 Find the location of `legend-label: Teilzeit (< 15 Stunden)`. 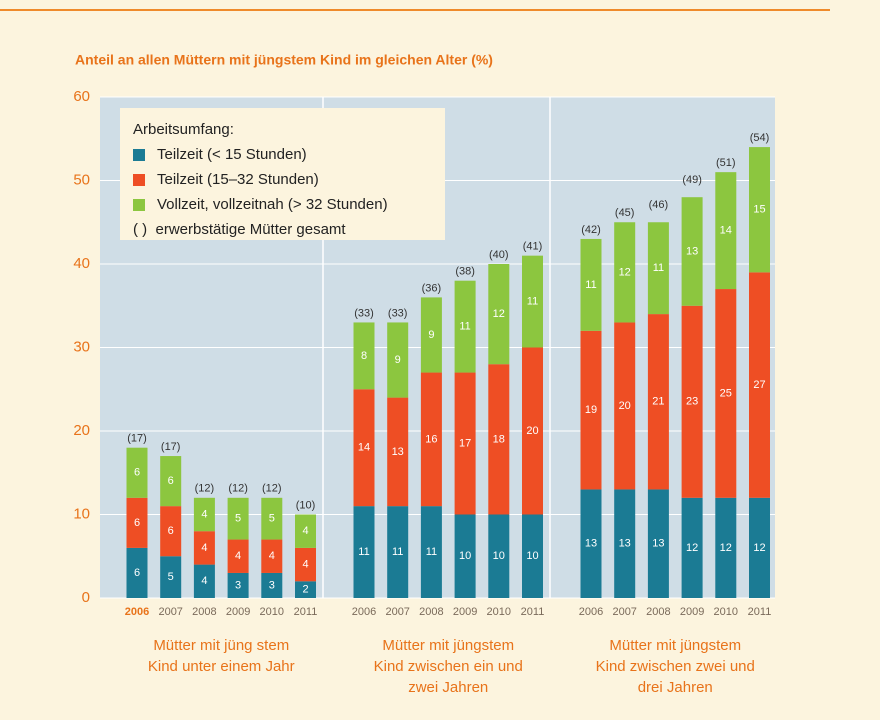

legend-label: Teilzeit (< 15 Stunden) is located at coordinates (232, 154).